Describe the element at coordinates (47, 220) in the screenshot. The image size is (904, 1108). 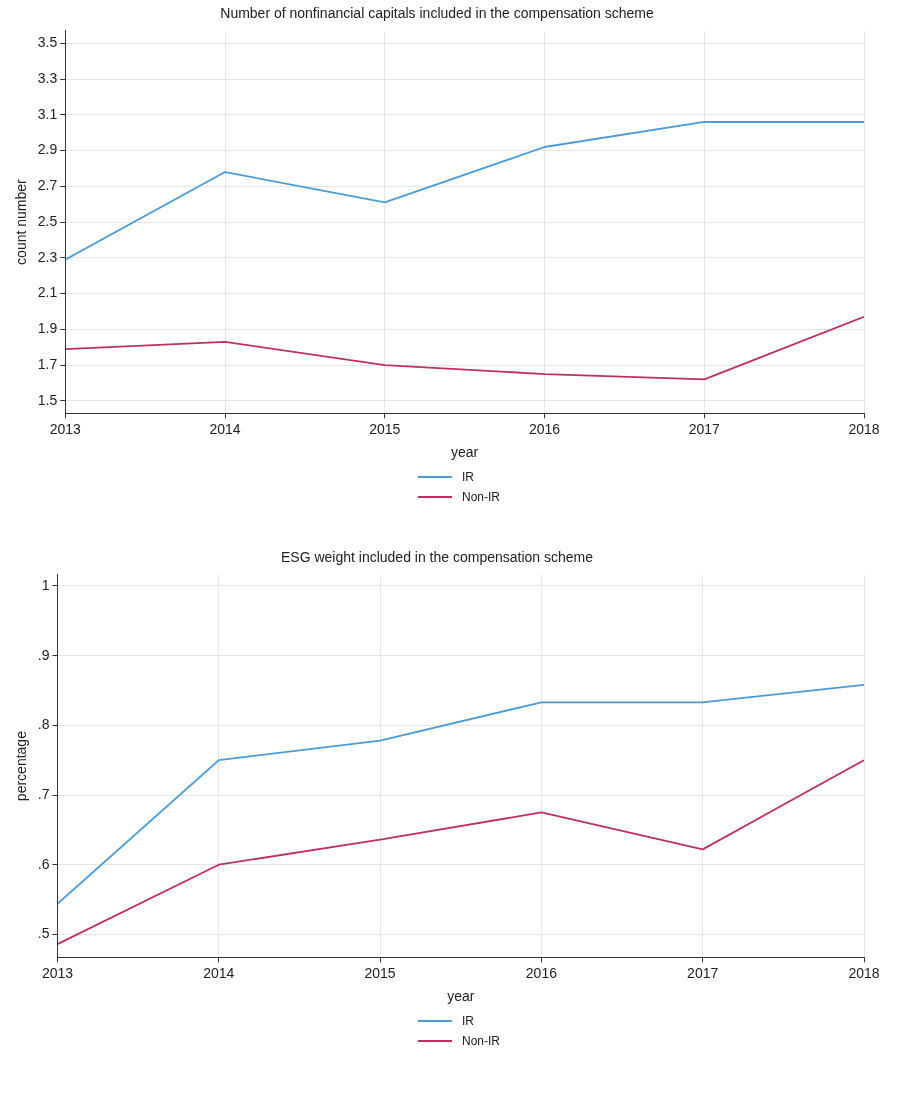
I see `y-tick-label: 2.5` at that location.